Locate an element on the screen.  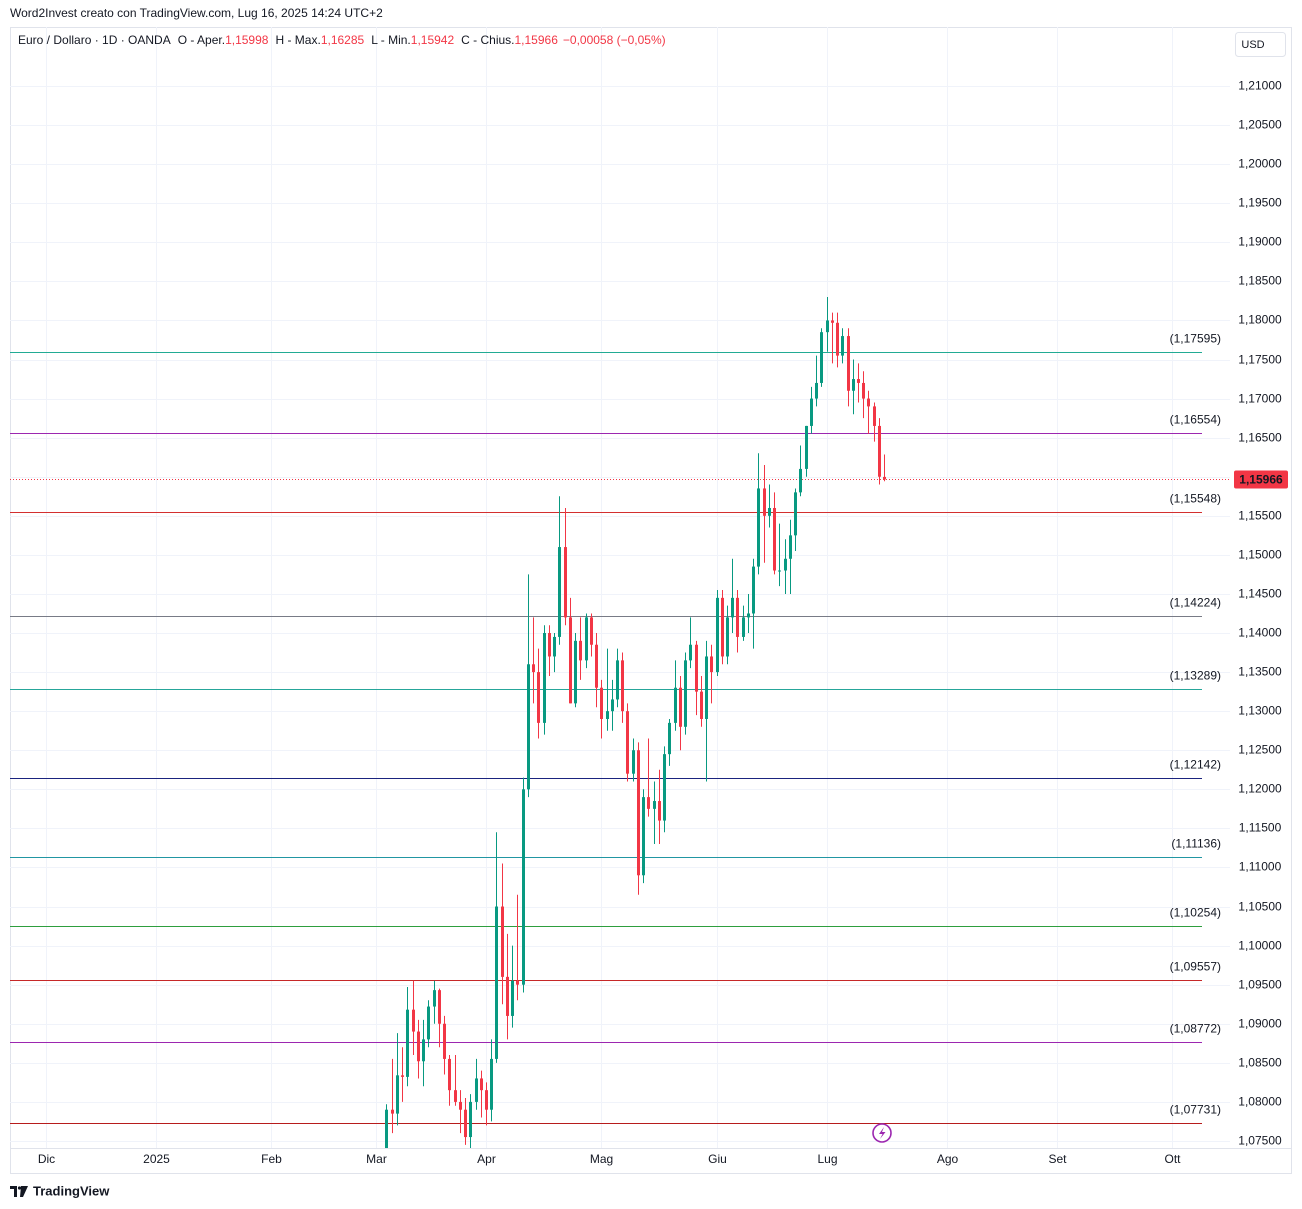
legend-field-value: 1,15966 is located at coordinates (537, 40).